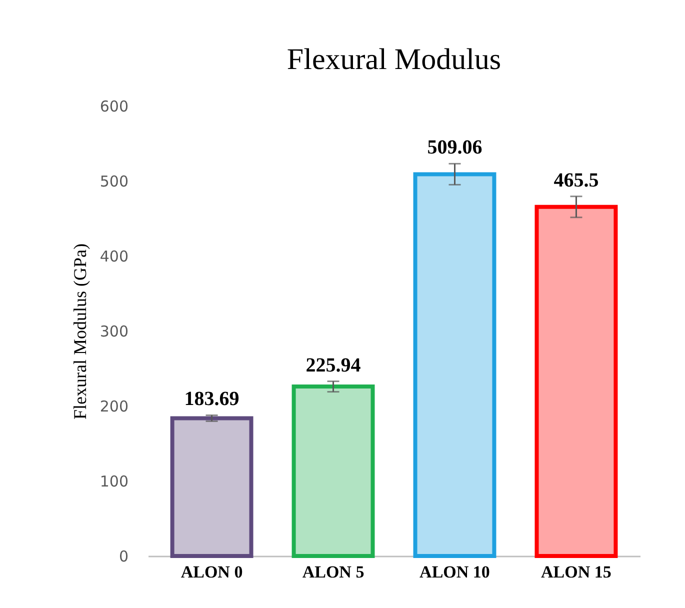 This screenshot has width=685, height=608. Describe the element at coordinates (114, 407) in the screenshot. I see `y-tick-label: 200` at that location.